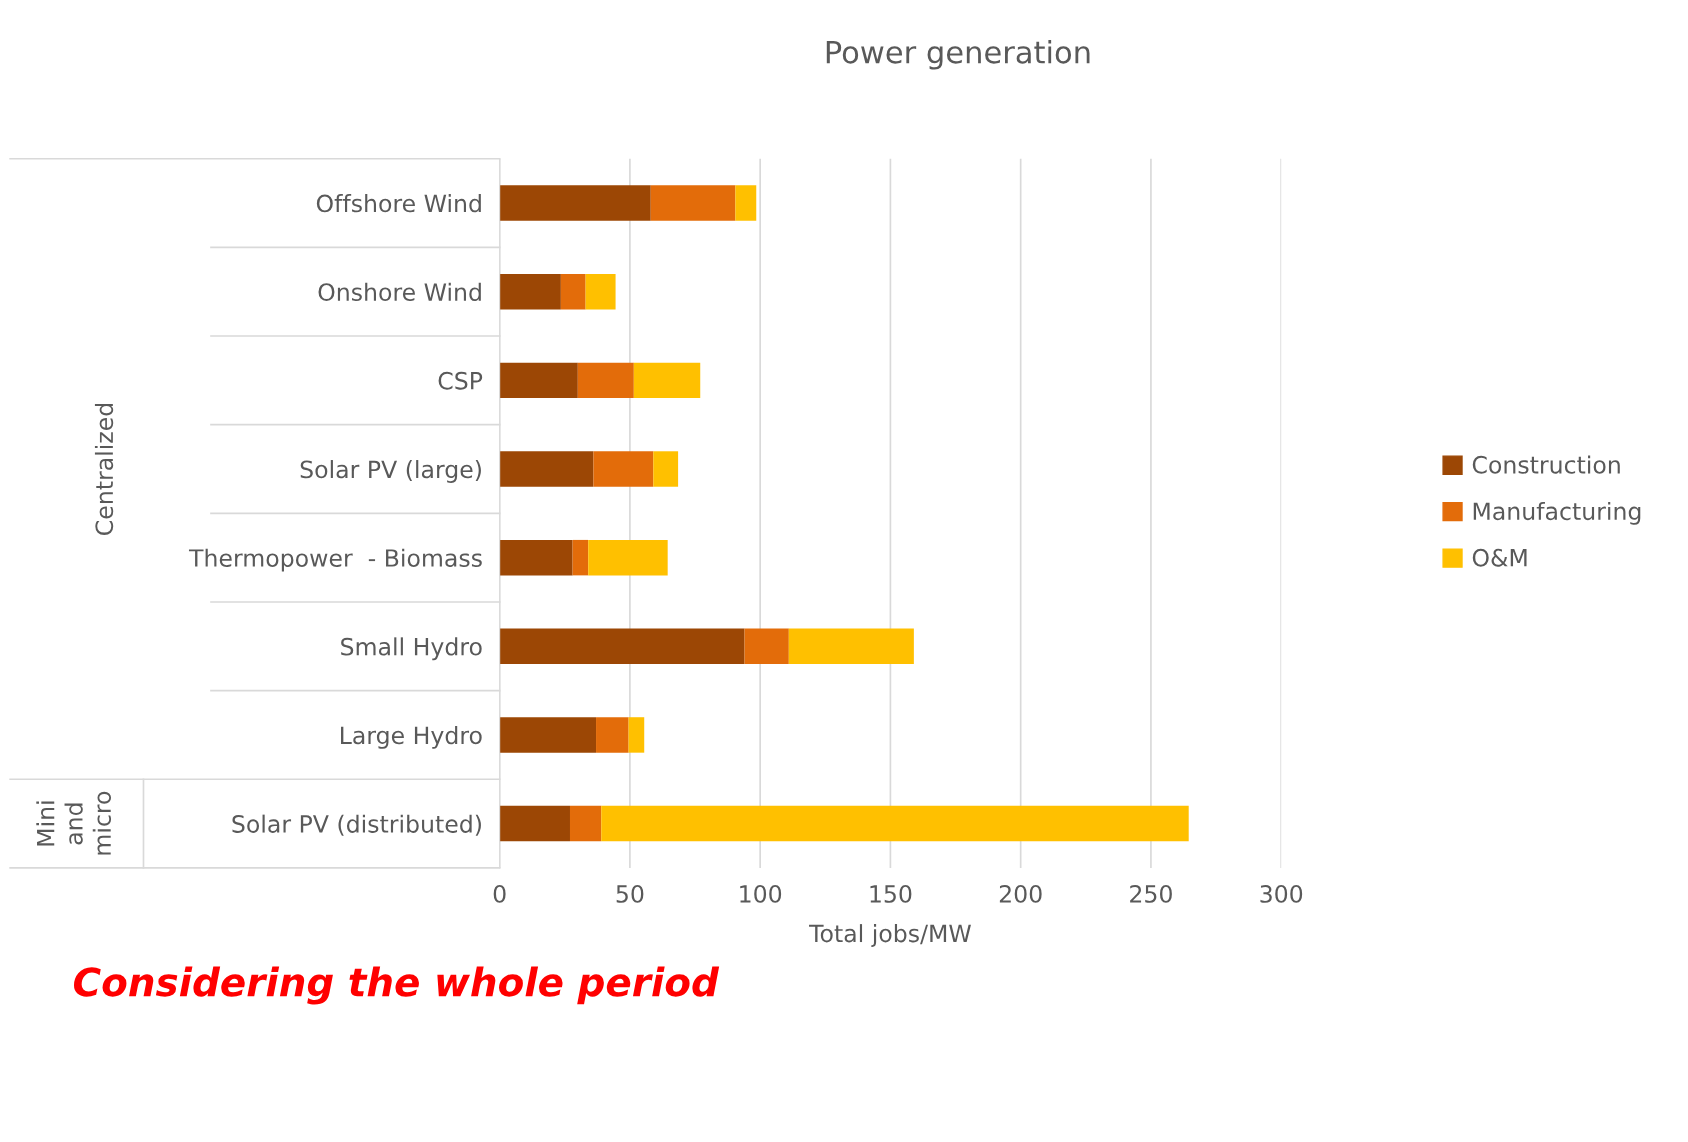 The image size is (1688, 1142). Describe the element at coordinates (630, 894) in the screenshot. I see `x-tick-label: 50` at that location.